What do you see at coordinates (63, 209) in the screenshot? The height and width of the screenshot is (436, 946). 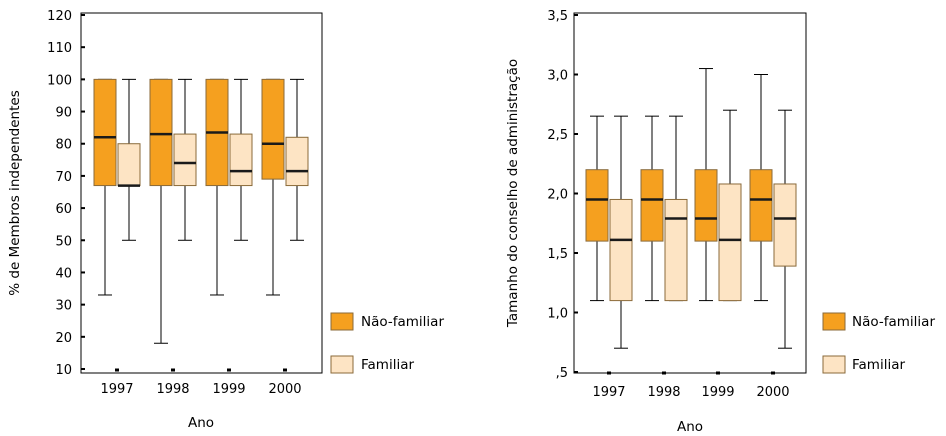 I see `y-tick-label: 60` at bounding box center [63, 209].